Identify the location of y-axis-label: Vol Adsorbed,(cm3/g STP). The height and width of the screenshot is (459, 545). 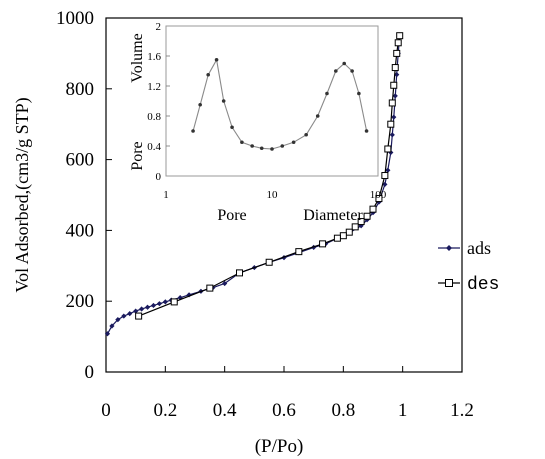
(22, 194).